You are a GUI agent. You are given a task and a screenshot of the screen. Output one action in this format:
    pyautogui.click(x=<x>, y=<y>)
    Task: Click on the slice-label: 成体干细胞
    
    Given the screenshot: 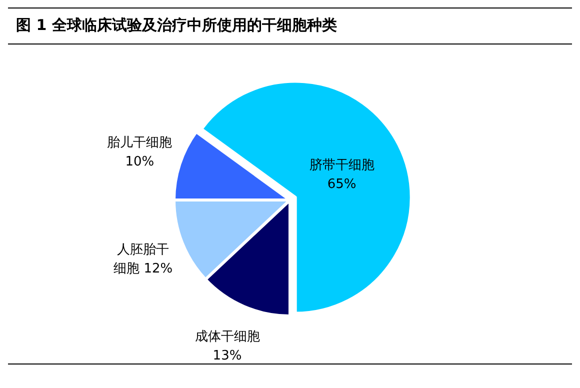 What is the action you would take?
    pyautogui.click(x=227, y=337)
    